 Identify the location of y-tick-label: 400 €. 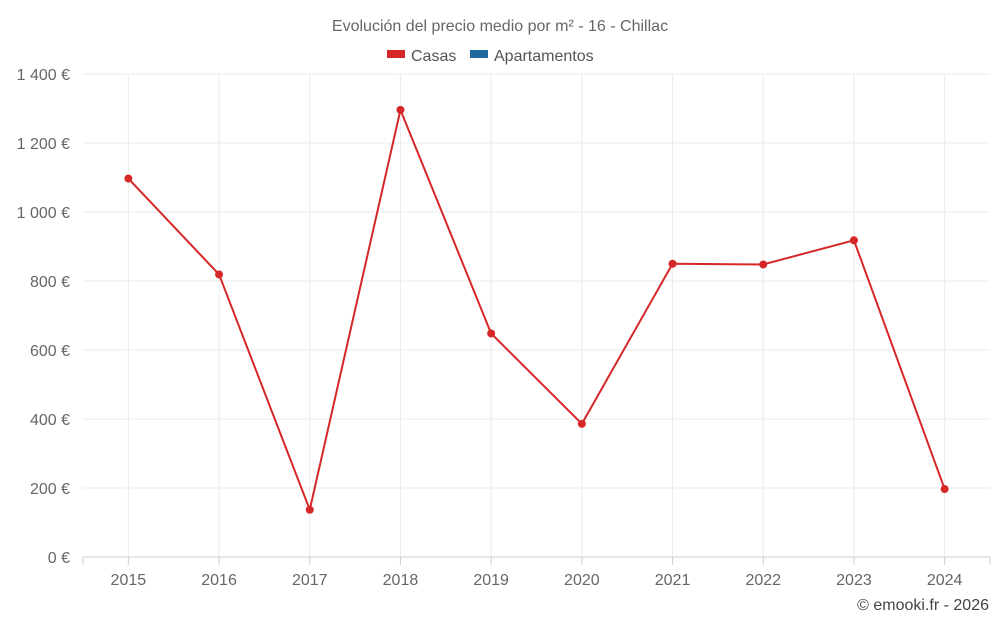
(50, 420).